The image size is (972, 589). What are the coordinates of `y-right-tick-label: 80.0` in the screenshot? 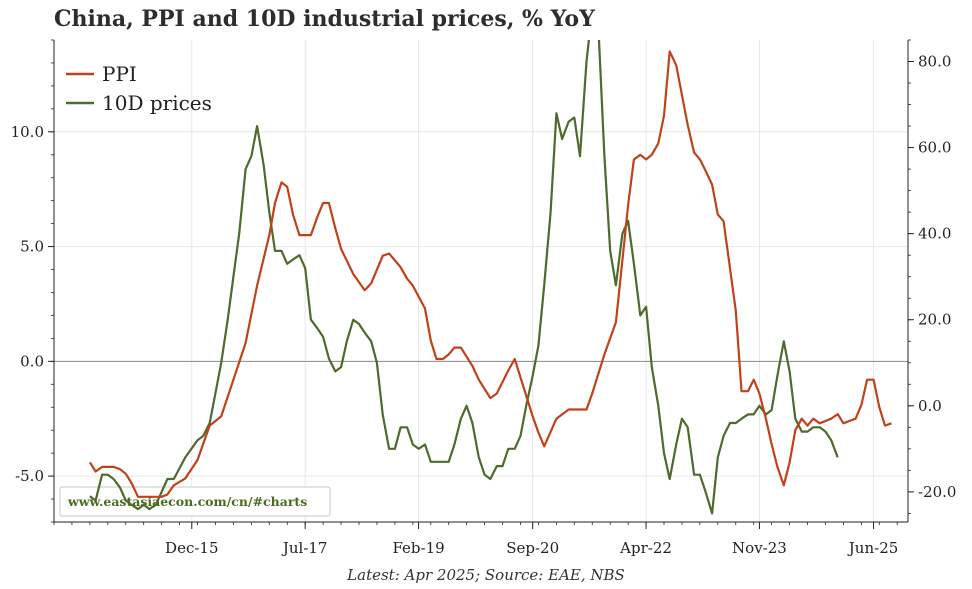 It's located at (934, 62).